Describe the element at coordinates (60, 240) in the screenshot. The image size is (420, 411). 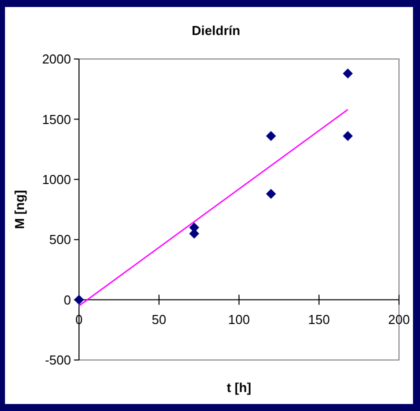
I see `y-tick-label: 500` at that location.